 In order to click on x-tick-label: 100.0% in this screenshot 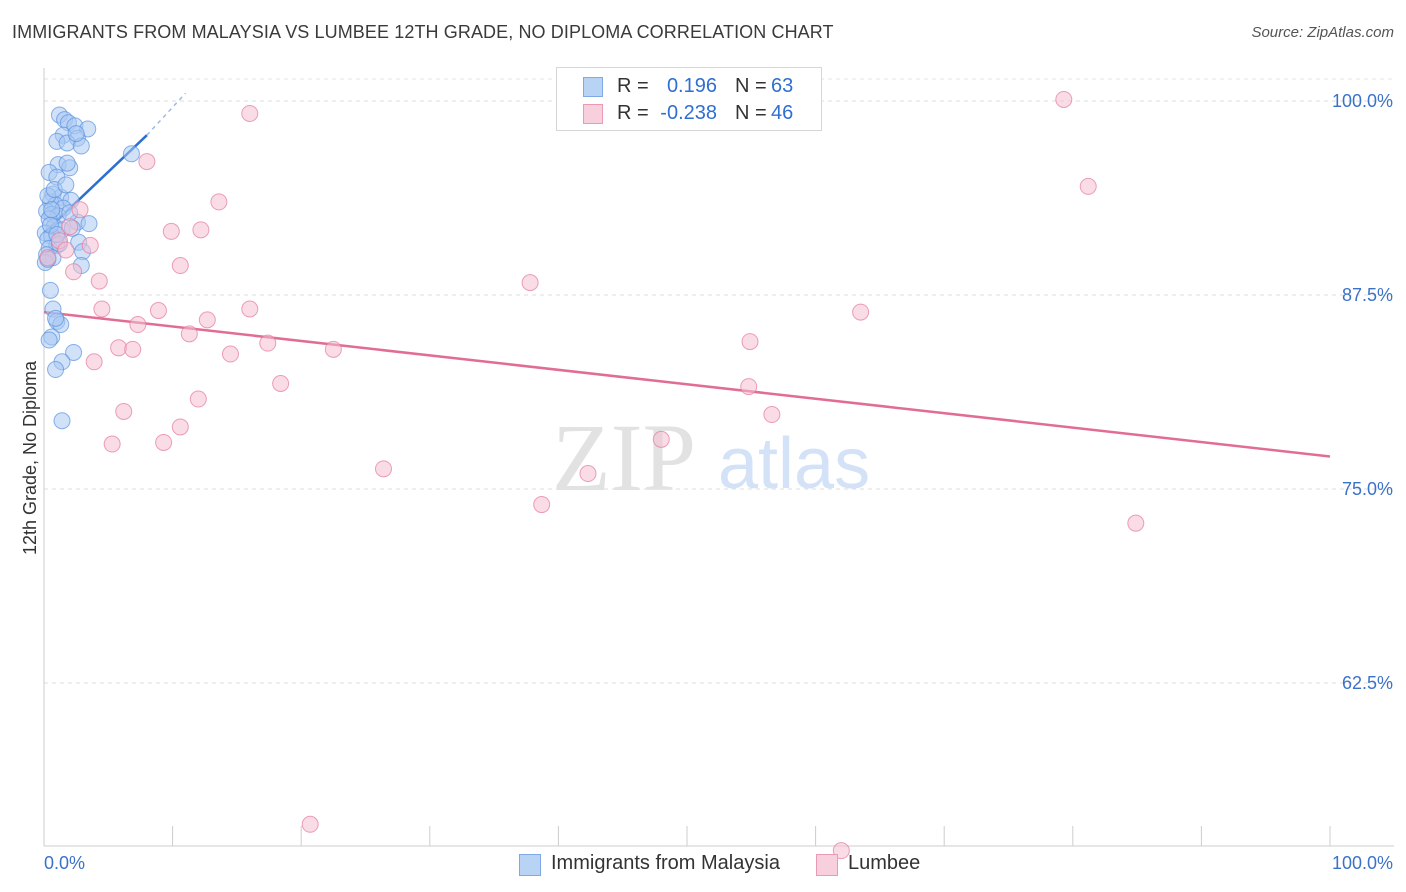, I will do `click(1362, 863)`.